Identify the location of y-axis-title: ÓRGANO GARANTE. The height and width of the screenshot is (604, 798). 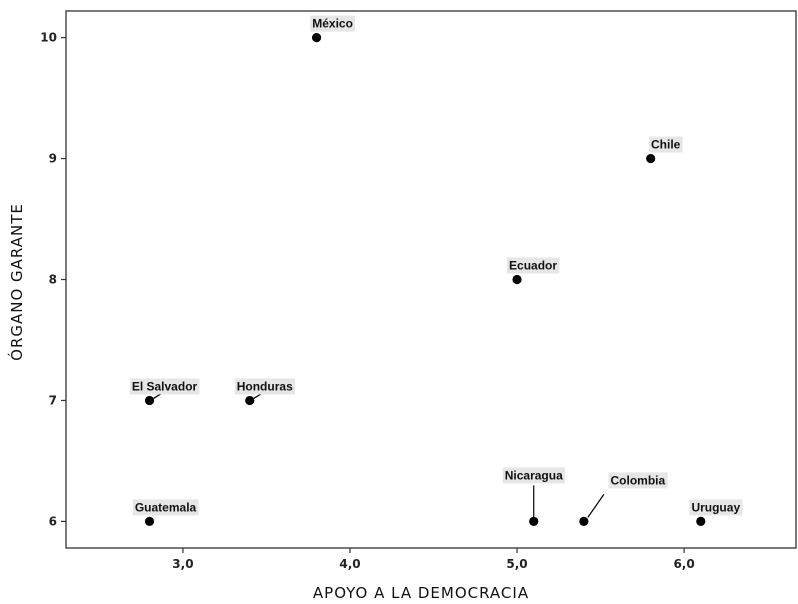
(16, 282).